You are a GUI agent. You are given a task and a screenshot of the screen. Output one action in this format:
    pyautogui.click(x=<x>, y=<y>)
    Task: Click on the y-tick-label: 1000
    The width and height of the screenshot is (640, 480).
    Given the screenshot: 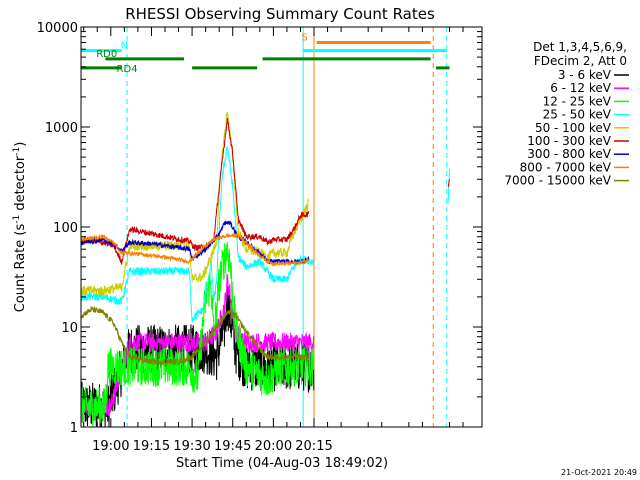 What is the action you would take?
    pyautogui.click(x=61, y=128)
    